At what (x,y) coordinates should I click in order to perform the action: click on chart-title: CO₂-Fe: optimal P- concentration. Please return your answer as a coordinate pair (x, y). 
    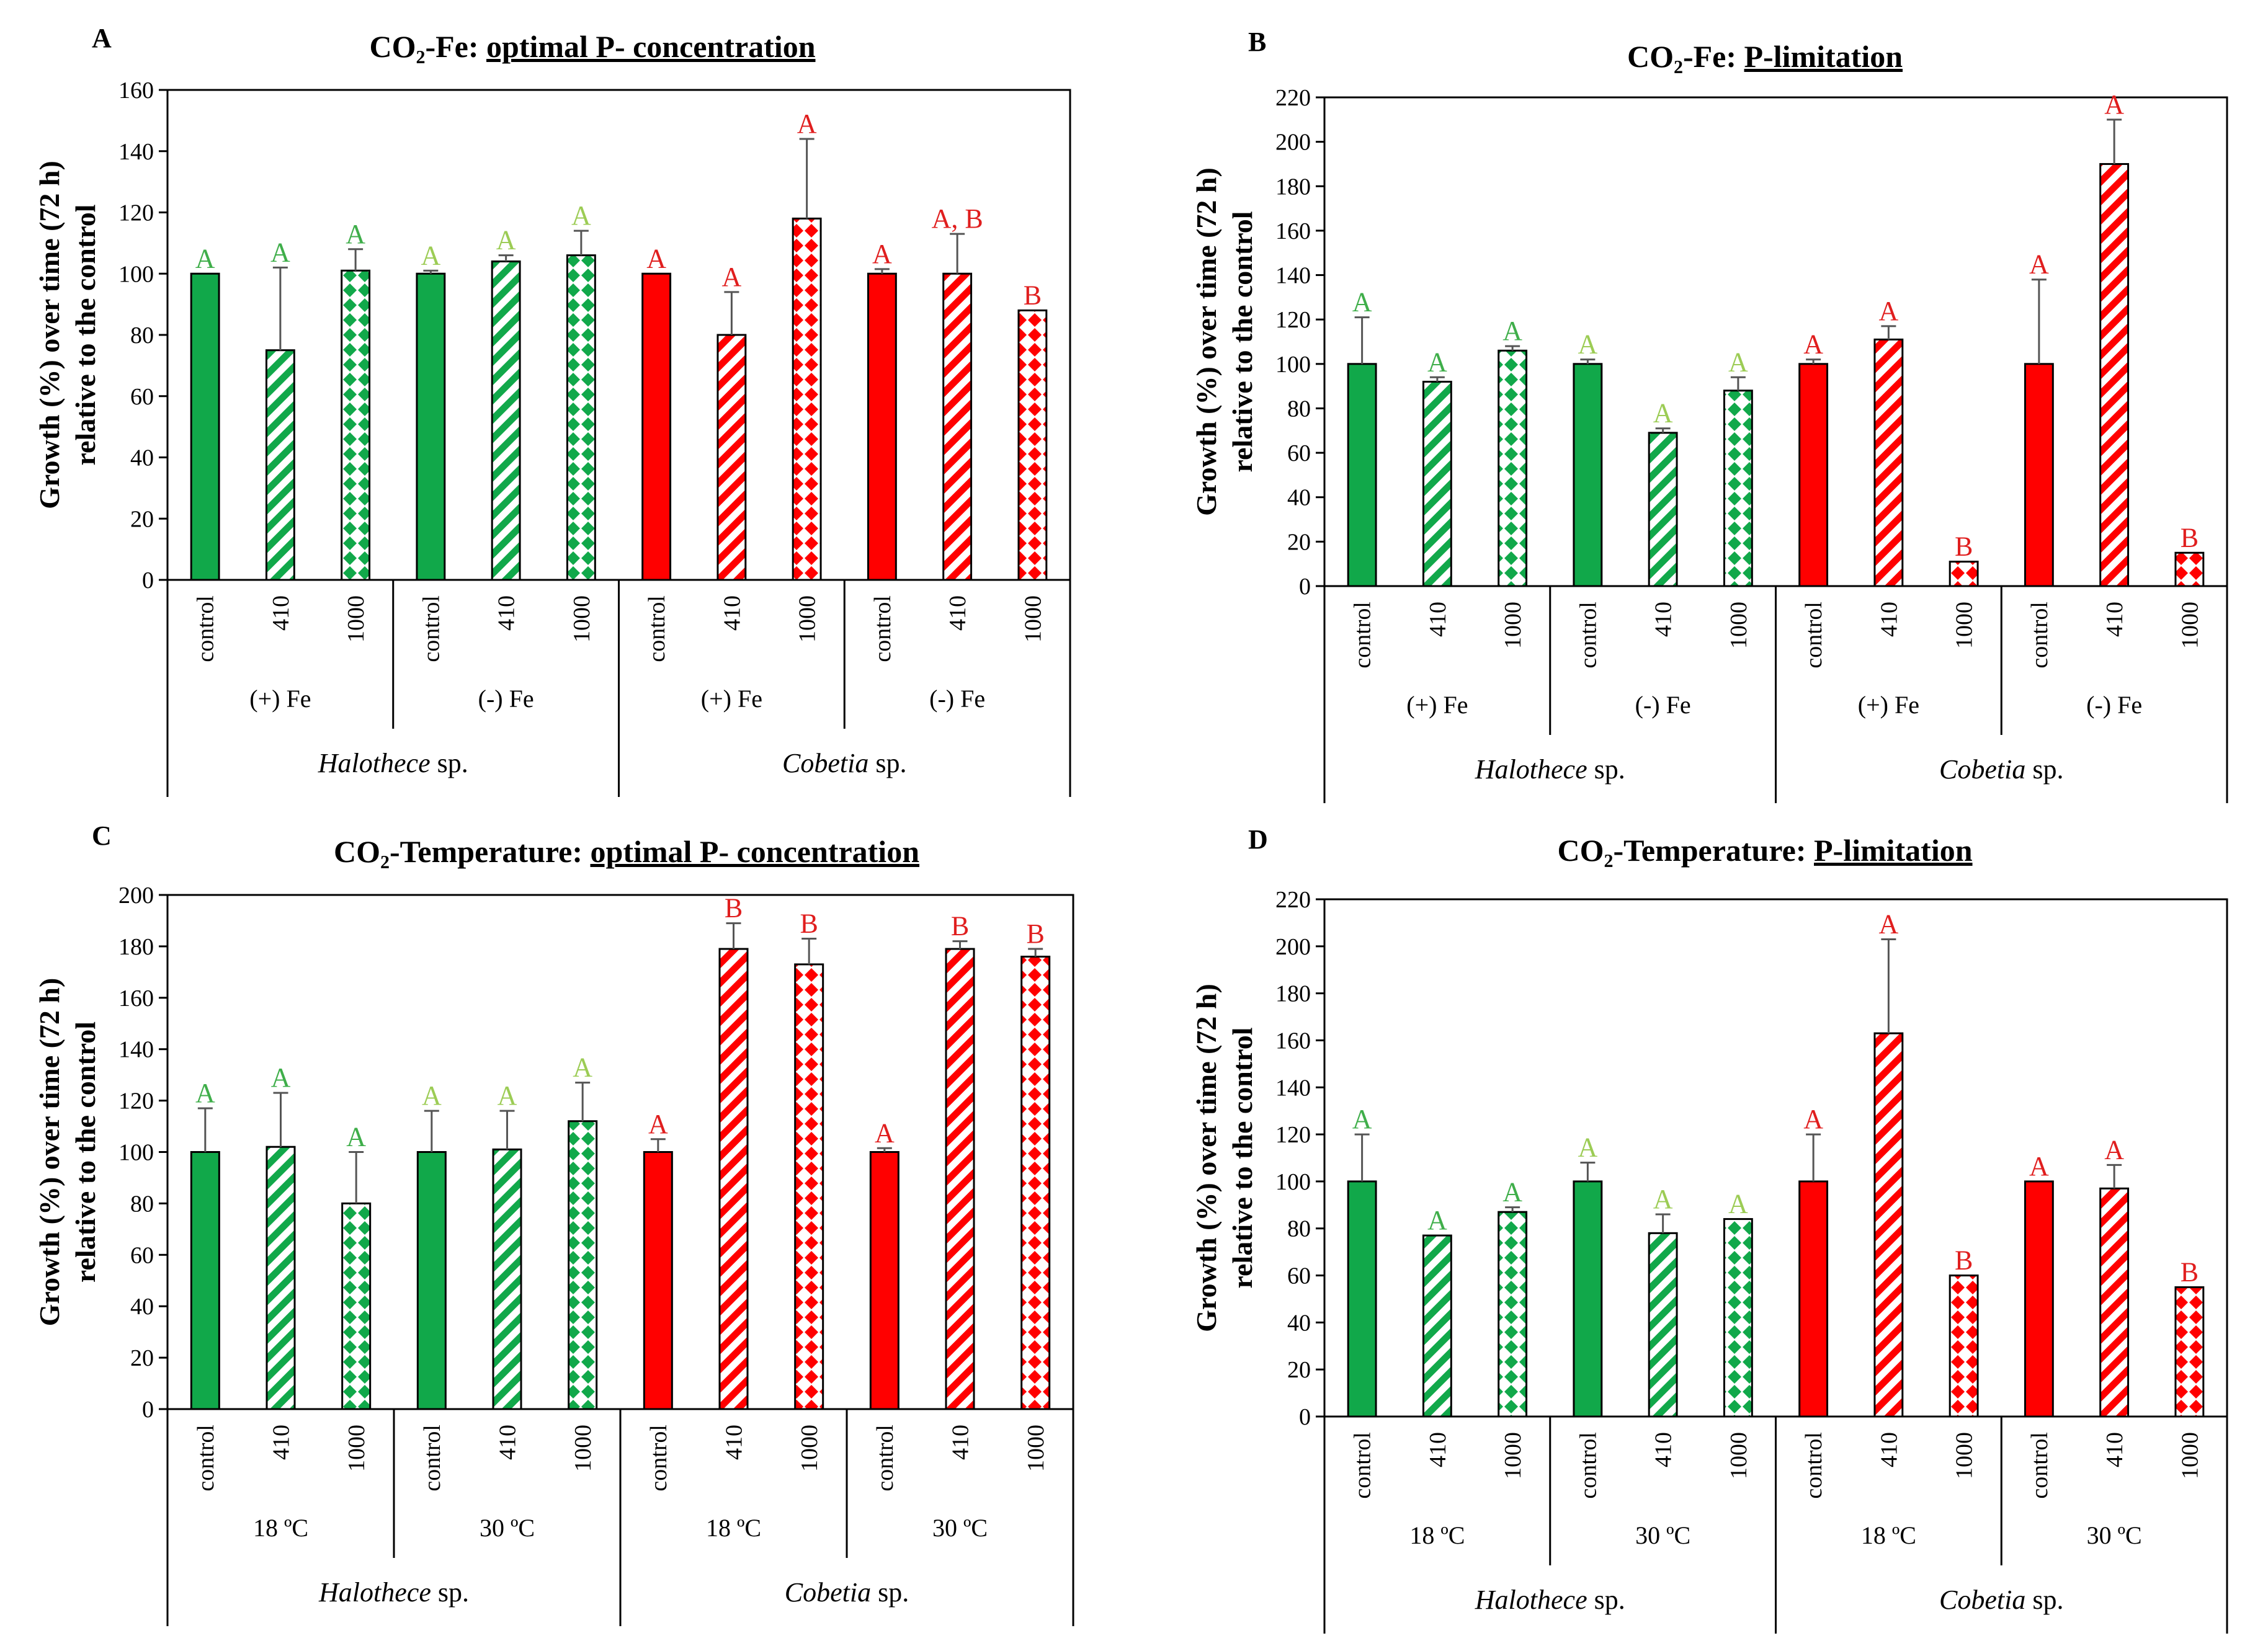
    Looking at the image, I should click on (593, 46).